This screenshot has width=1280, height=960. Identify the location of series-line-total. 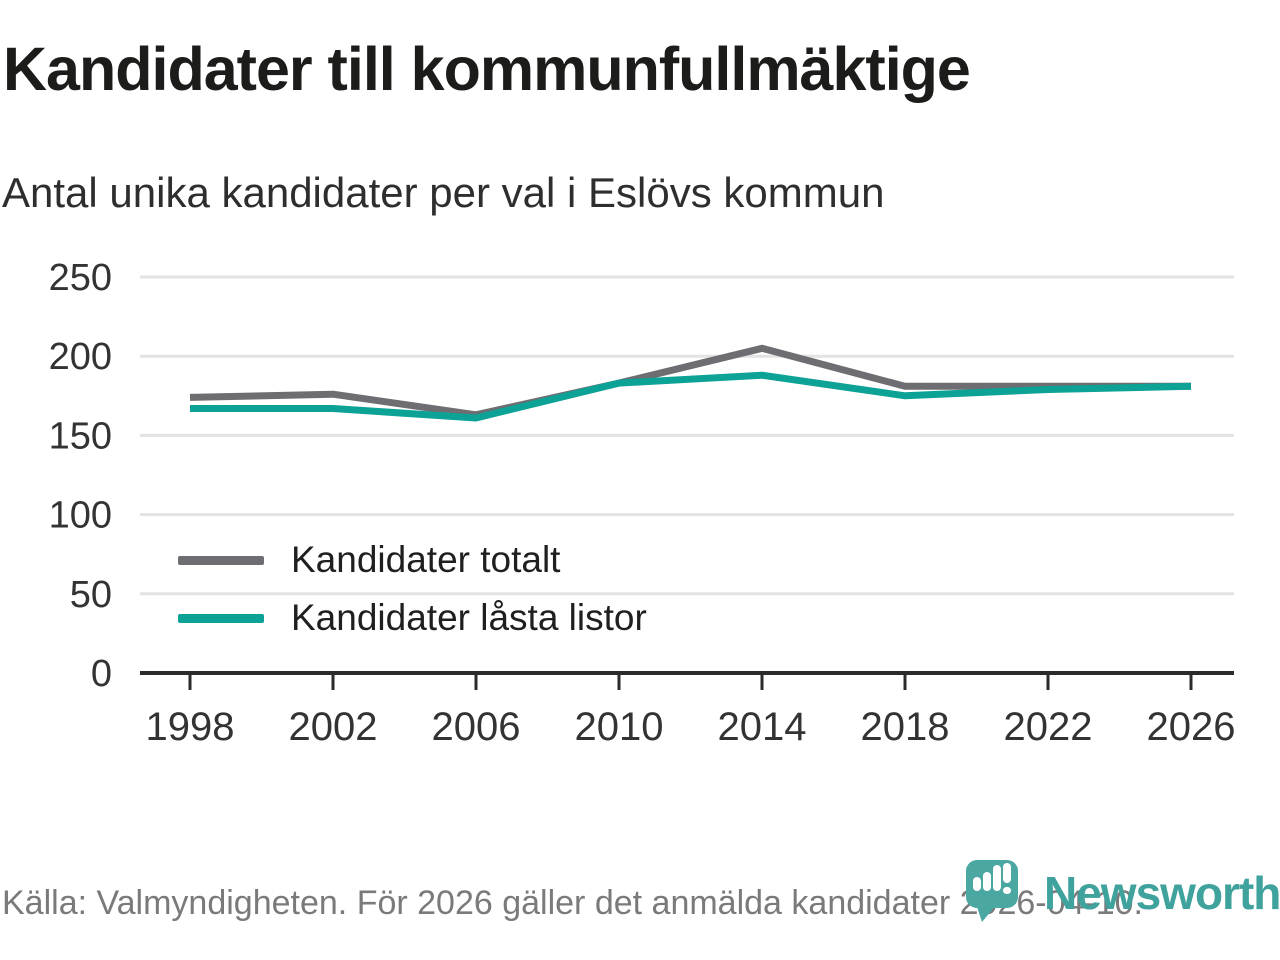
(690, 381).